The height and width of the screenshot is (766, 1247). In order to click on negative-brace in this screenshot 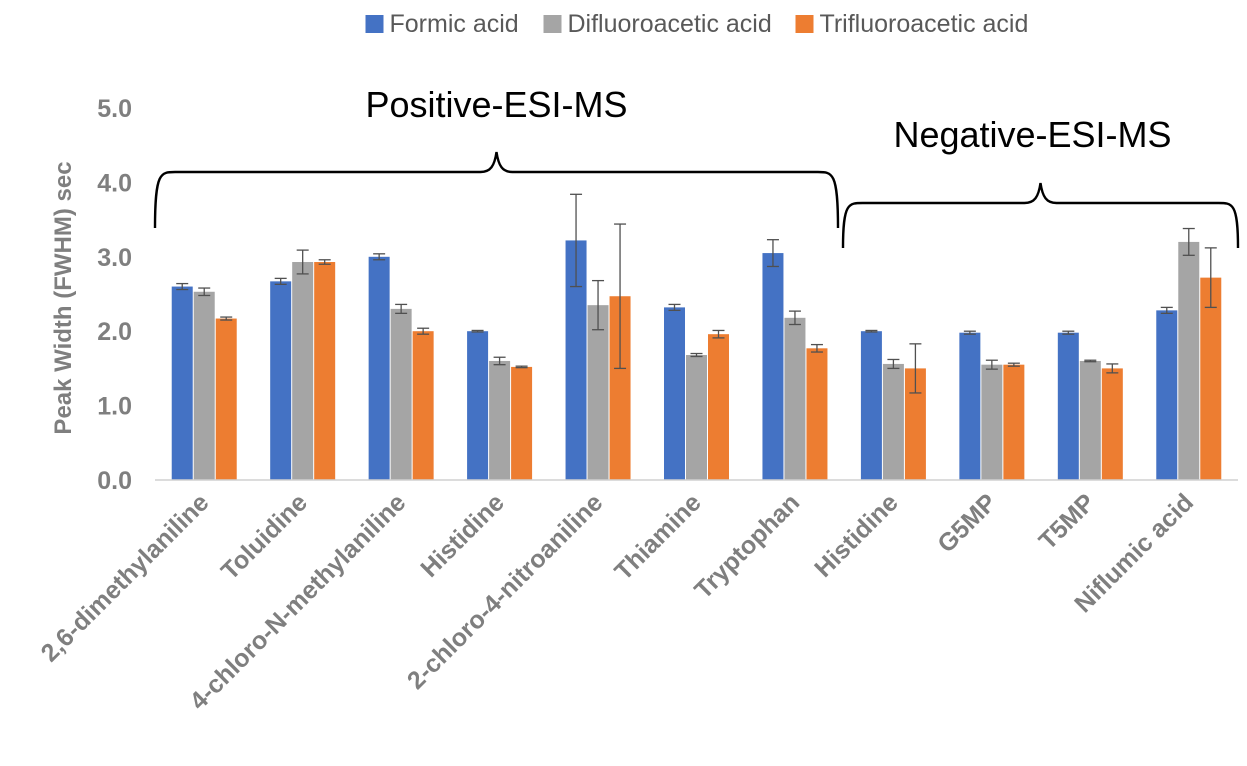, I will do `click(1040, 215)`.